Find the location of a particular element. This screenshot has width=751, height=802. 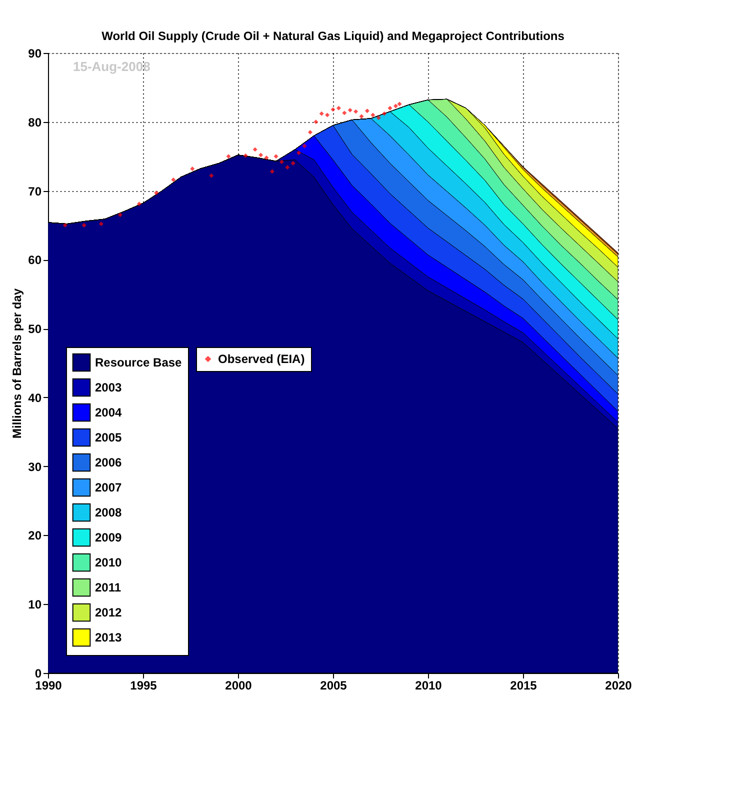

y-tick-label: 10 is located at coordinates (35, 605).